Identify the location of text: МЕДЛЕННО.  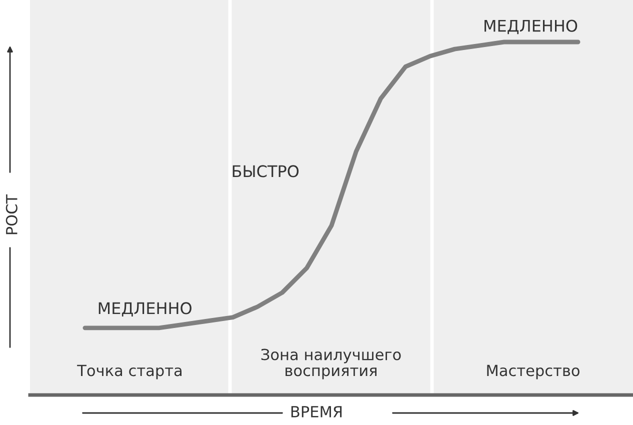
(531, 27).